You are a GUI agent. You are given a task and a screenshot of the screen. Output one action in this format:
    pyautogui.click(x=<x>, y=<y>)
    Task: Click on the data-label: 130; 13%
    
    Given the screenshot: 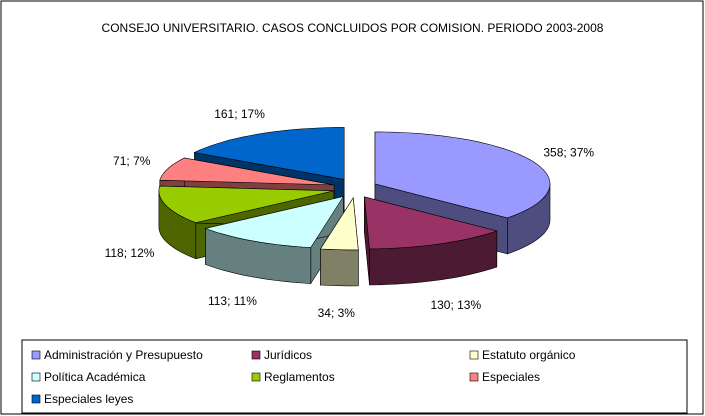 What is the action you would take?
    pyautogui.click(x=455, y=305)
    